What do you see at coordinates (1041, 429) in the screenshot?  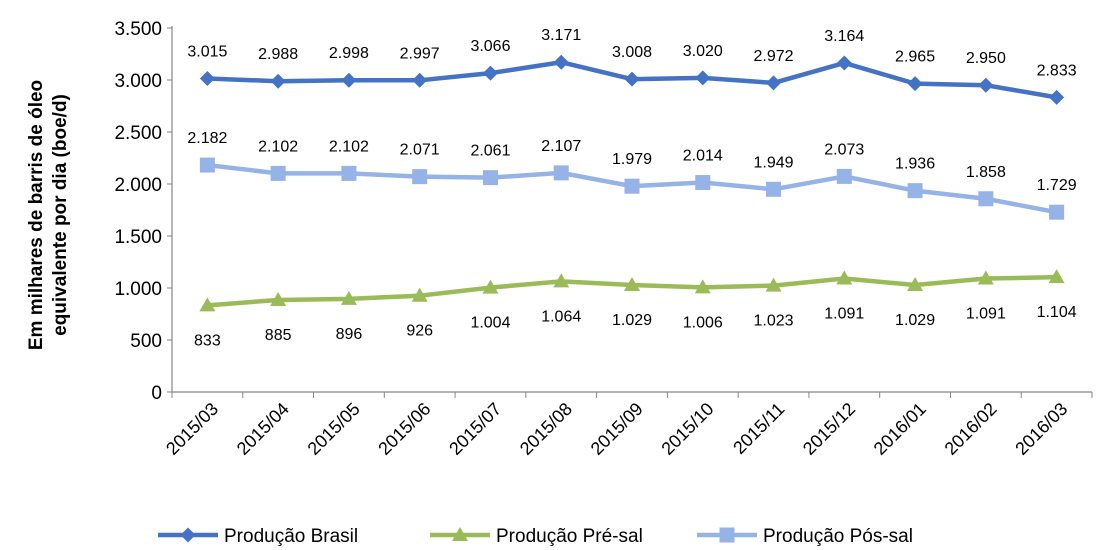 I see `x-tick-label: 2016/03` at bounding box center [1041, 429].